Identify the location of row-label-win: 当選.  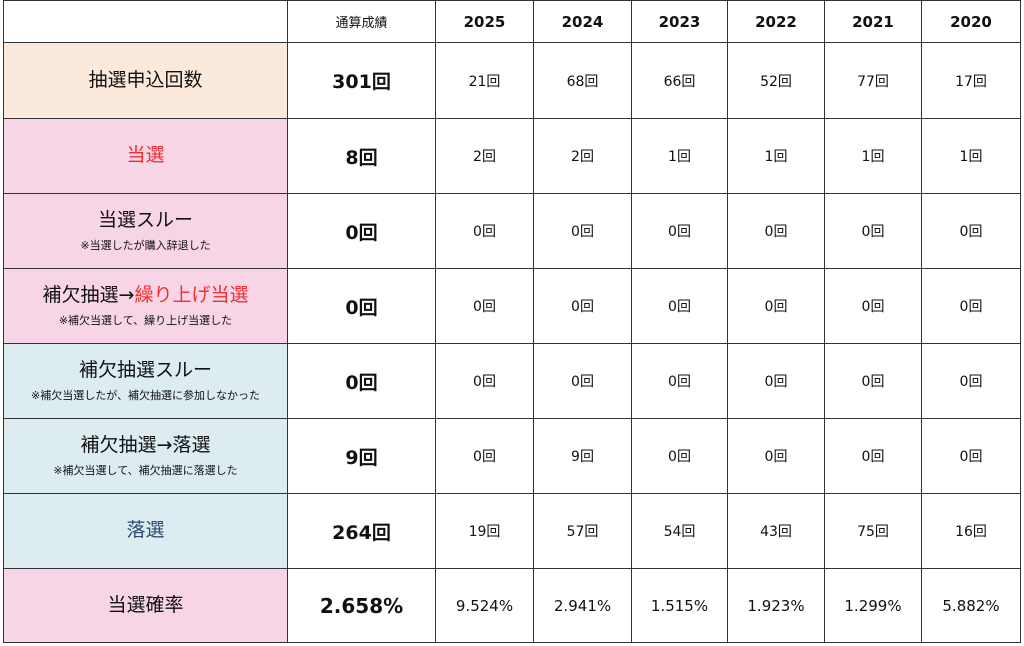
(145, 156).